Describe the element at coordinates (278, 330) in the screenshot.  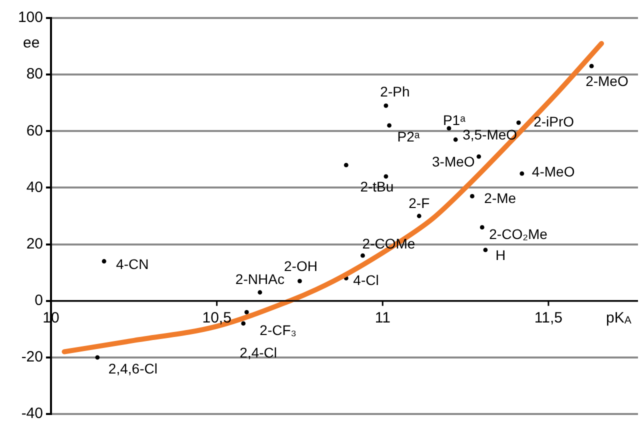
I see `annotation: 2-CF₃` at that location.